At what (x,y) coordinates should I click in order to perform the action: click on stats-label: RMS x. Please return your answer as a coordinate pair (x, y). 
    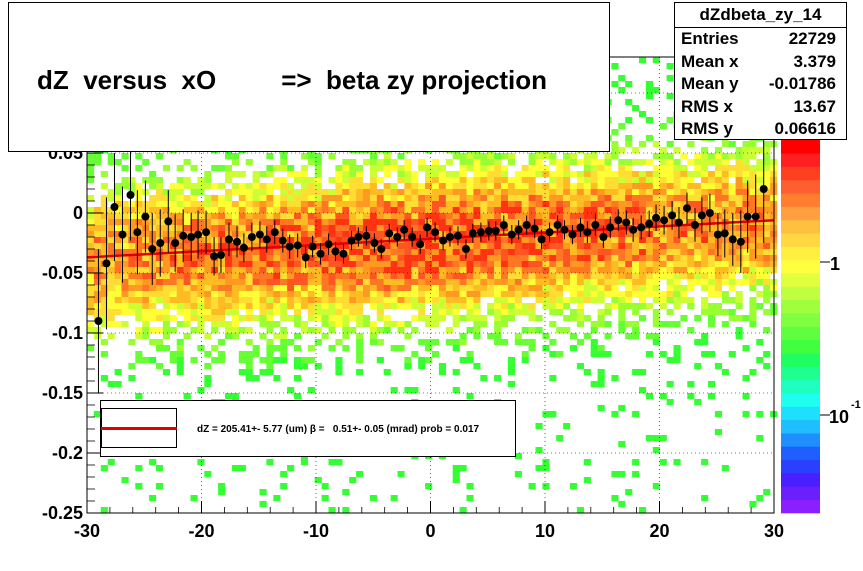
    Looking at the image, I should click on (707, 106).